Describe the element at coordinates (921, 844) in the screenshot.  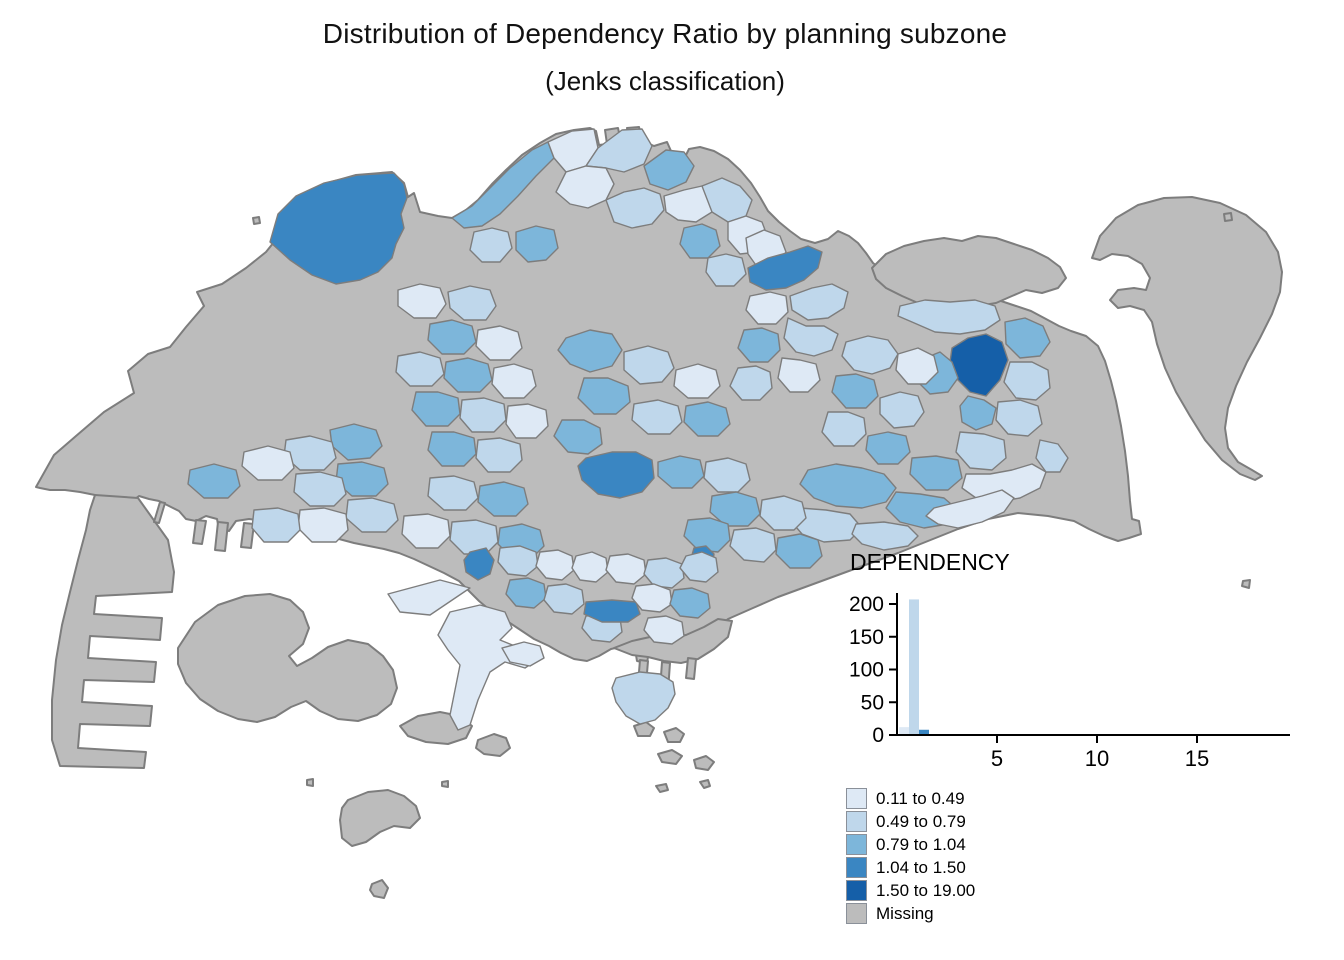
I see `legend-label: 0.79 to 1.04` at that location.